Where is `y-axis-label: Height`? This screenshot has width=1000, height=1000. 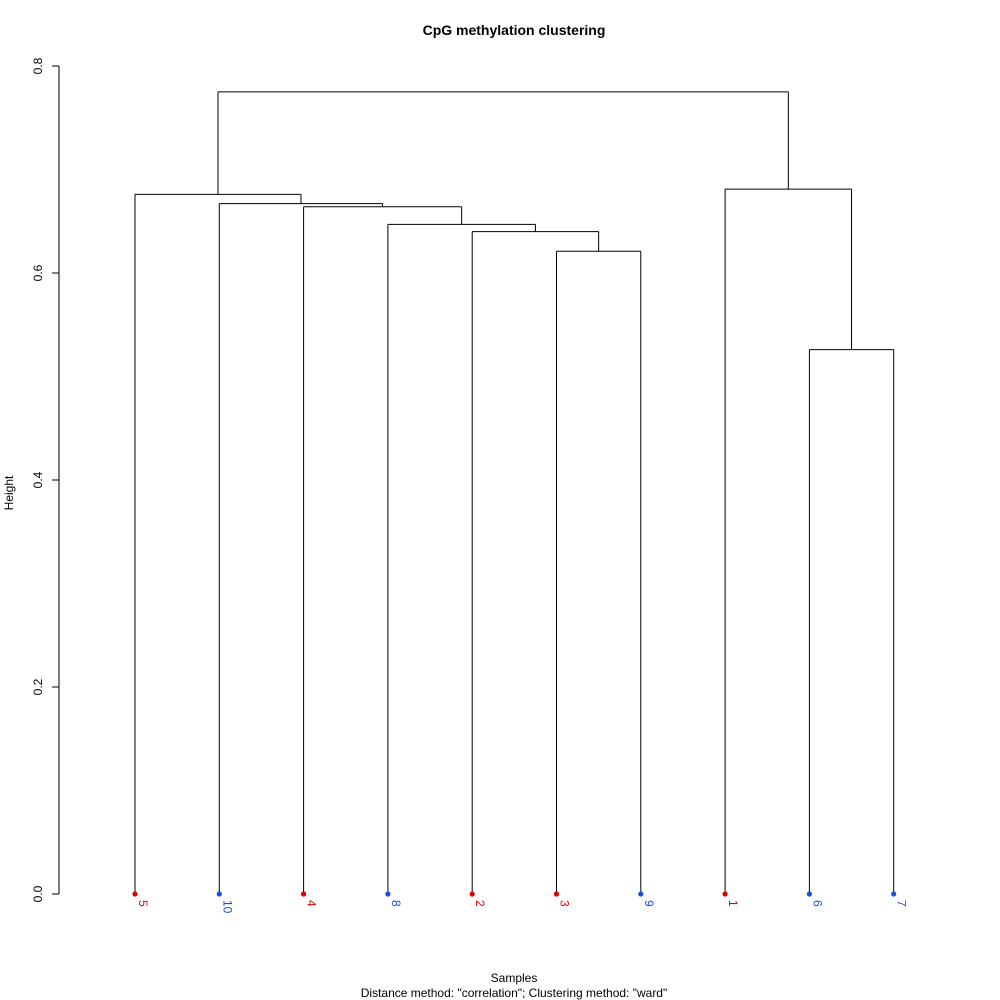 y-axis-label: Height is located at coordinates (9, 492).